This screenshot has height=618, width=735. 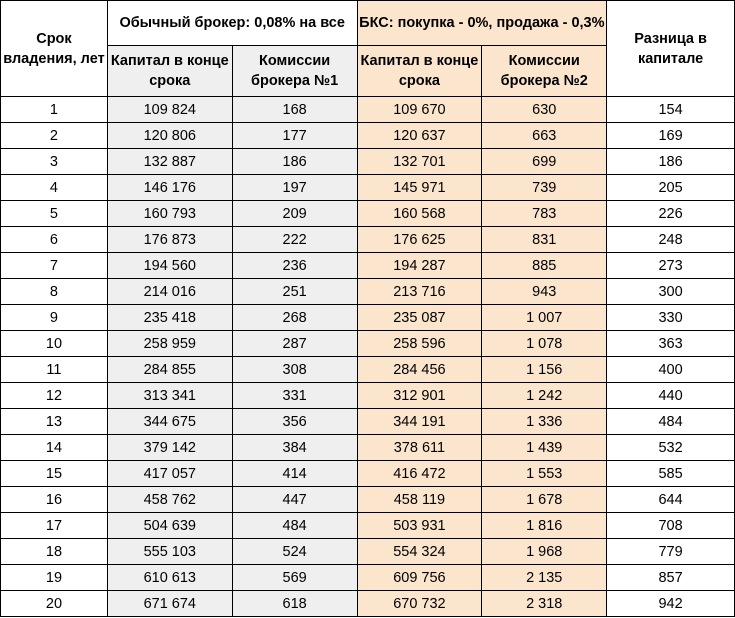 I want to click on cell-commission-1: 177, so click(x=294, y=135).